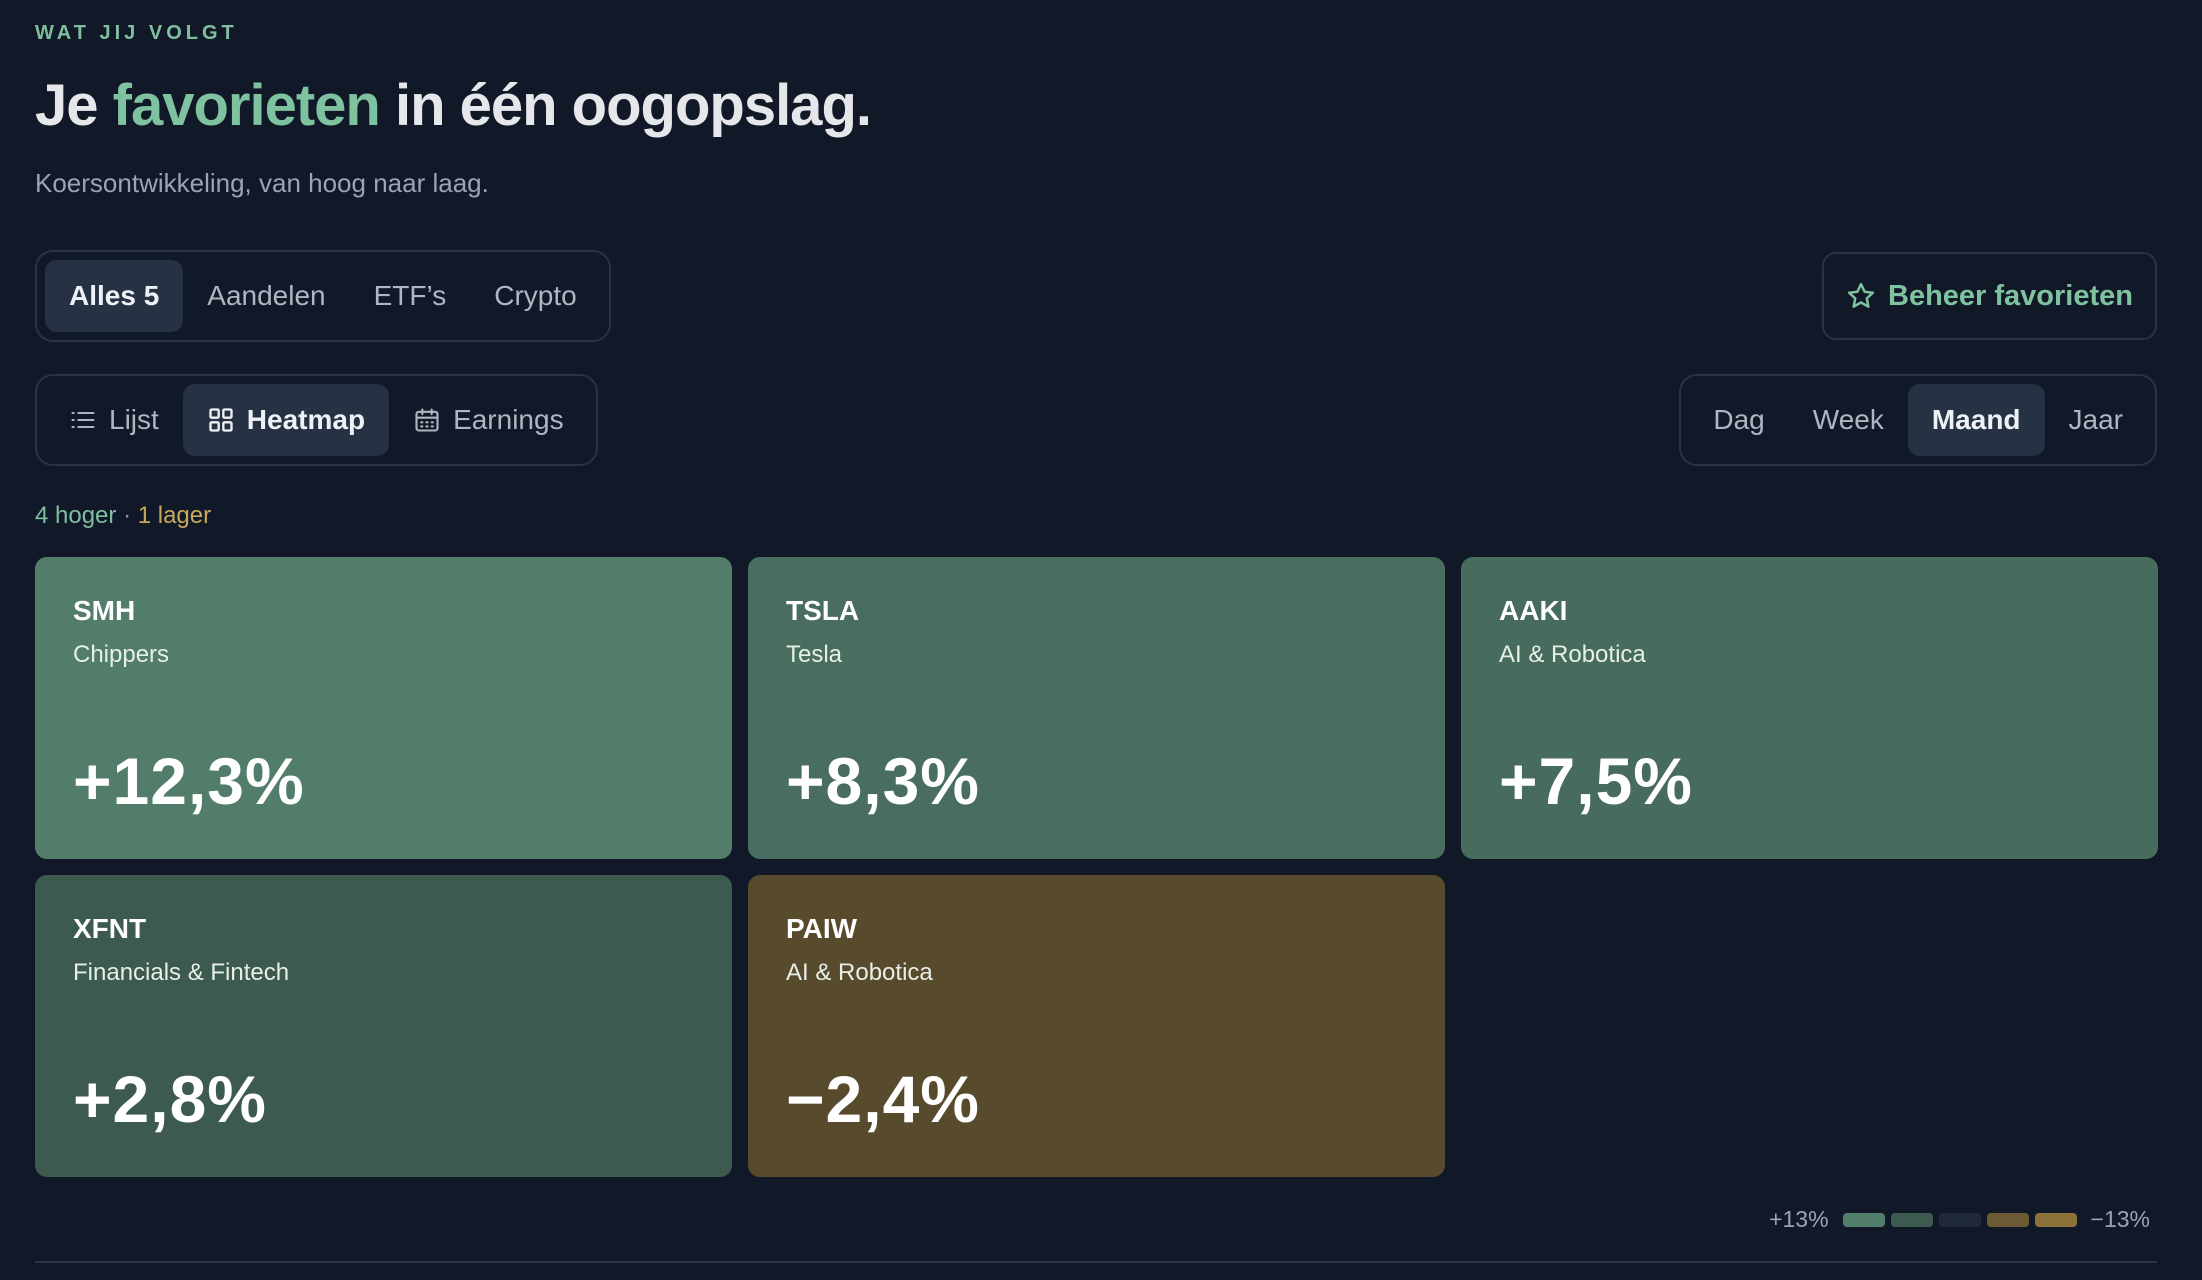 This screenshot has height=1280, width=2202. I want to click on view-tab-list-label: Lijst, so click(134, 419).